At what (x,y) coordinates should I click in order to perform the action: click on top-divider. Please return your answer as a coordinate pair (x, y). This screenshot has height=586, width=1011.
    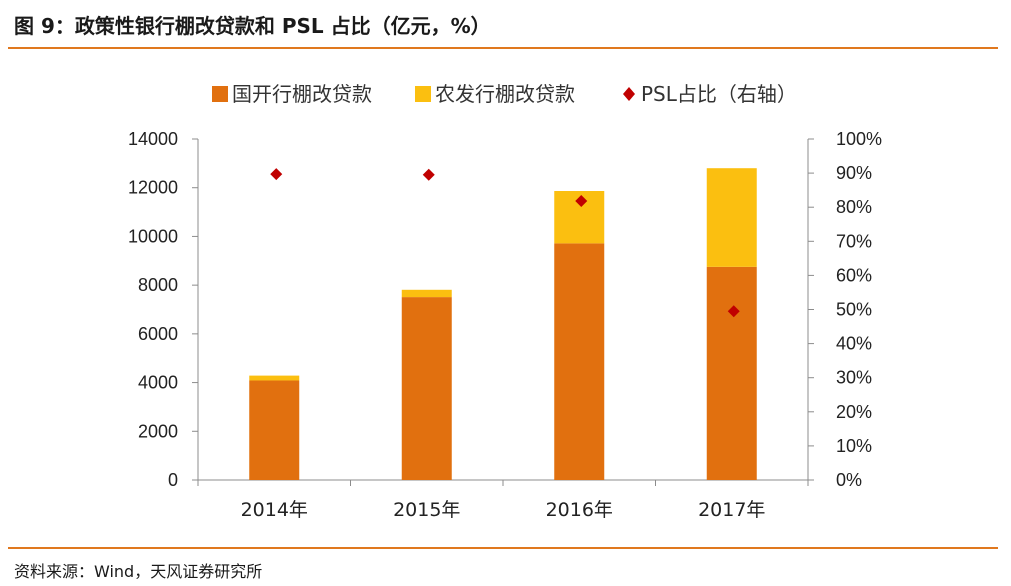
    Looking at the image, I should click on (503, 48).